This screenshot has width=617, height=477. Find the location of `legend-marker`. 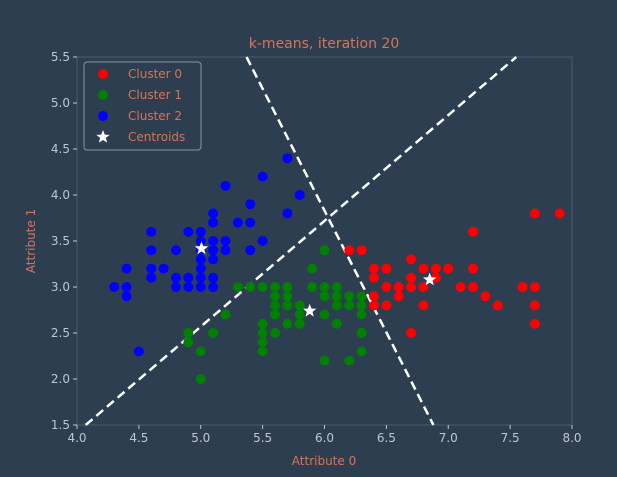

legend-marker is located at coordinates (103, 116).